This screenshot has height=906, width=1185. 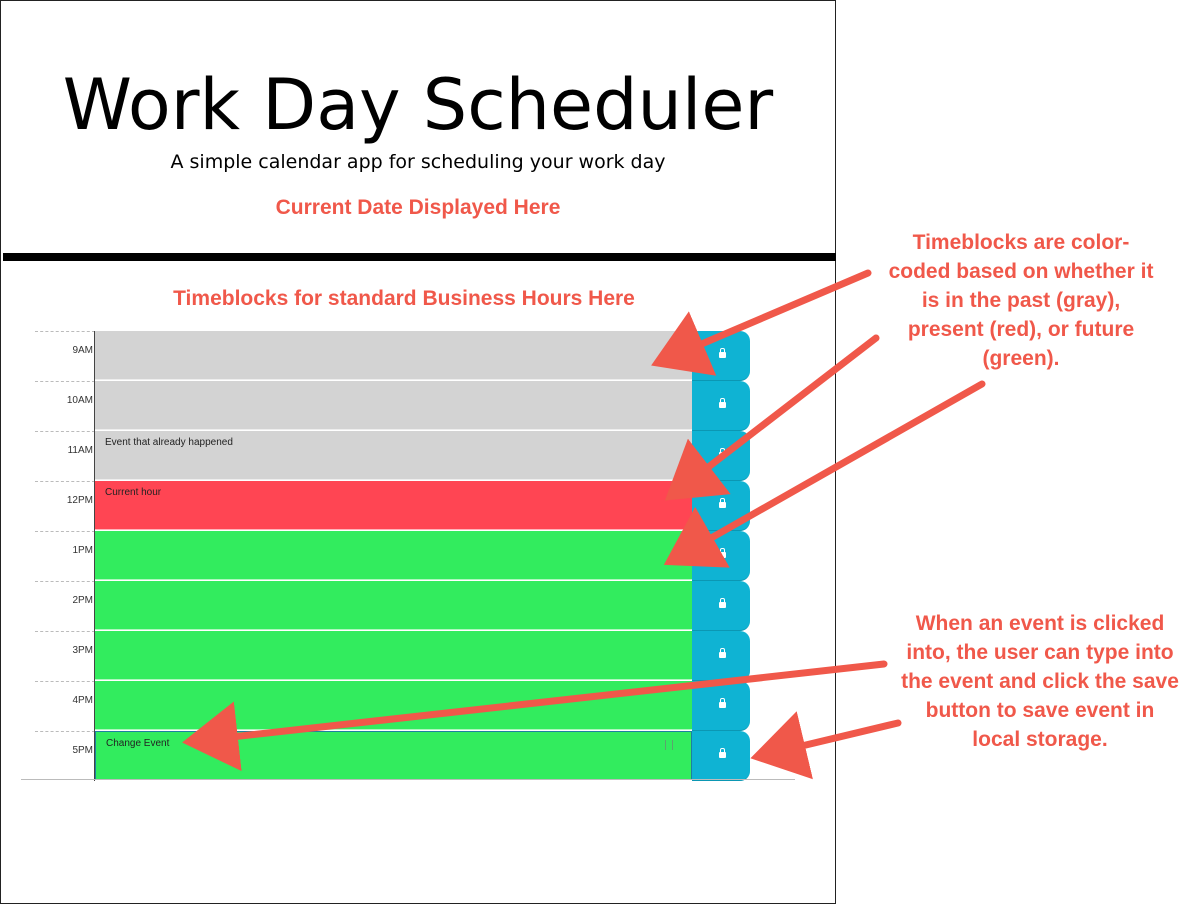 I want to click on timeblock-row: 9AM, so click(x=415, y=356).